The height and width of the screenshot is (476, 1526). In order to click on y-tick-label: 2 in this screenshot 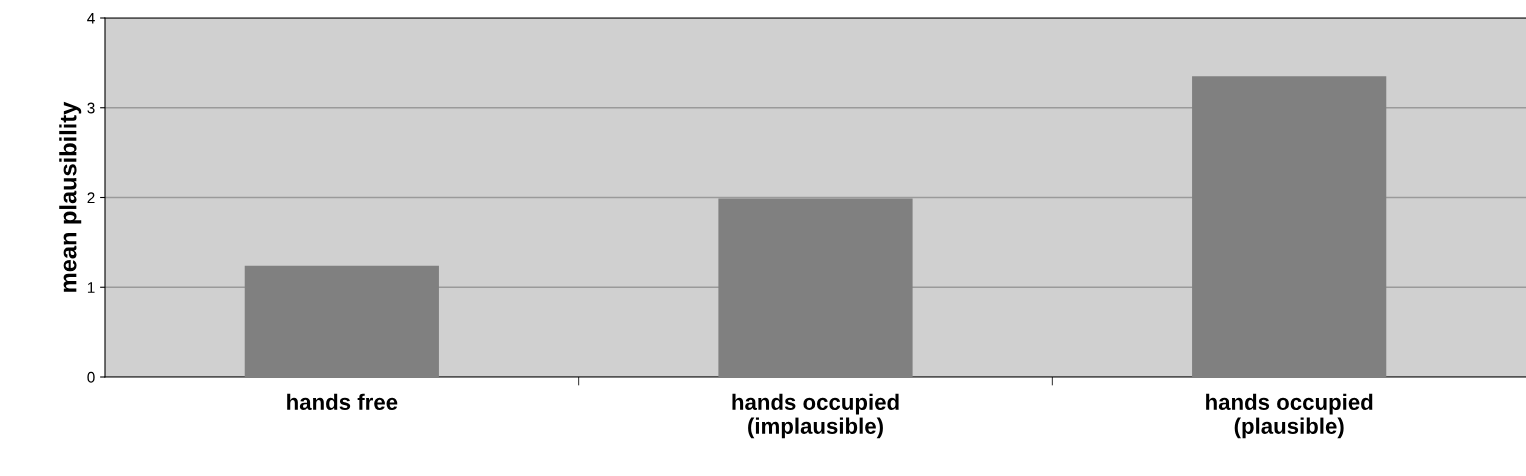, I will do `click(91, 198)`.